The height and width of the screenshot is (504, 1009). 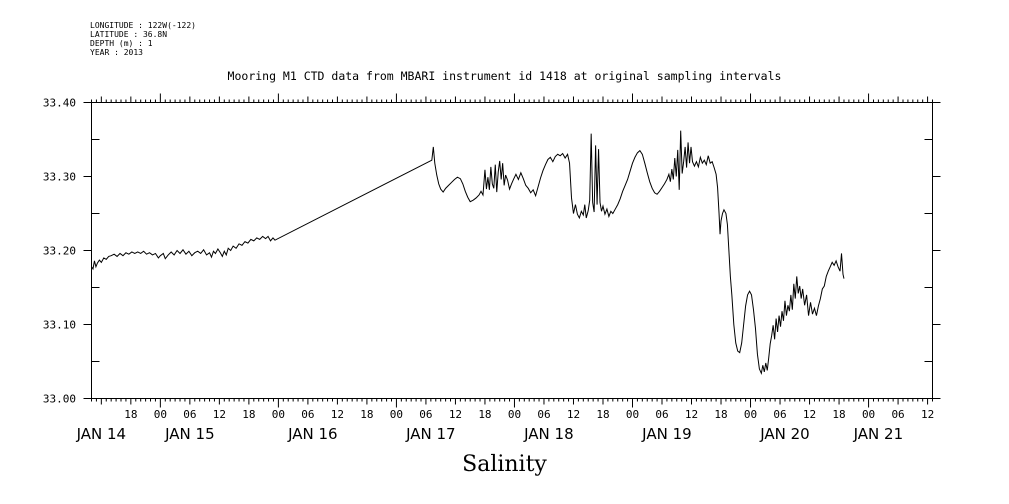 I want to click on y-tick-label: 33.40, so click(x=59, y=103).